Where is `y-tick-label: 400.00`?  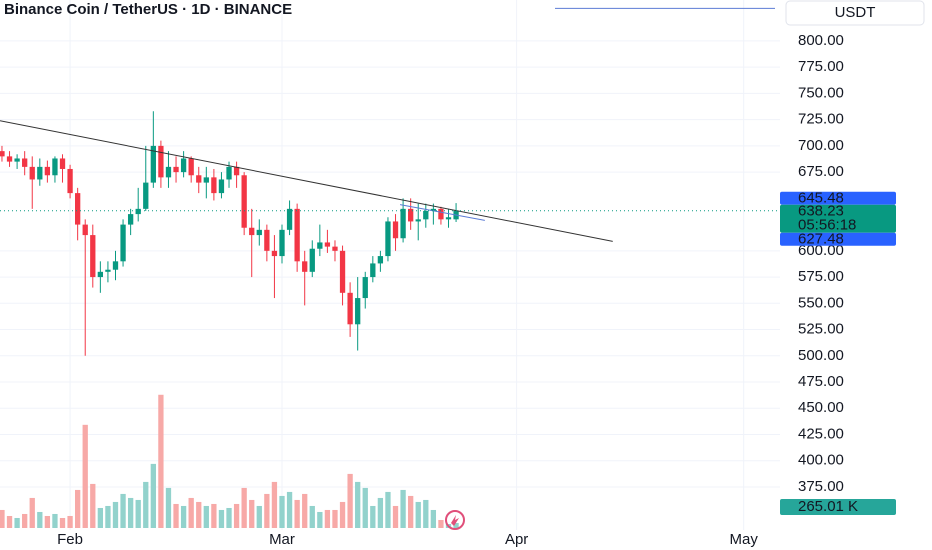
y-tick-label: 400.00 is located at coordinates (821, 460).